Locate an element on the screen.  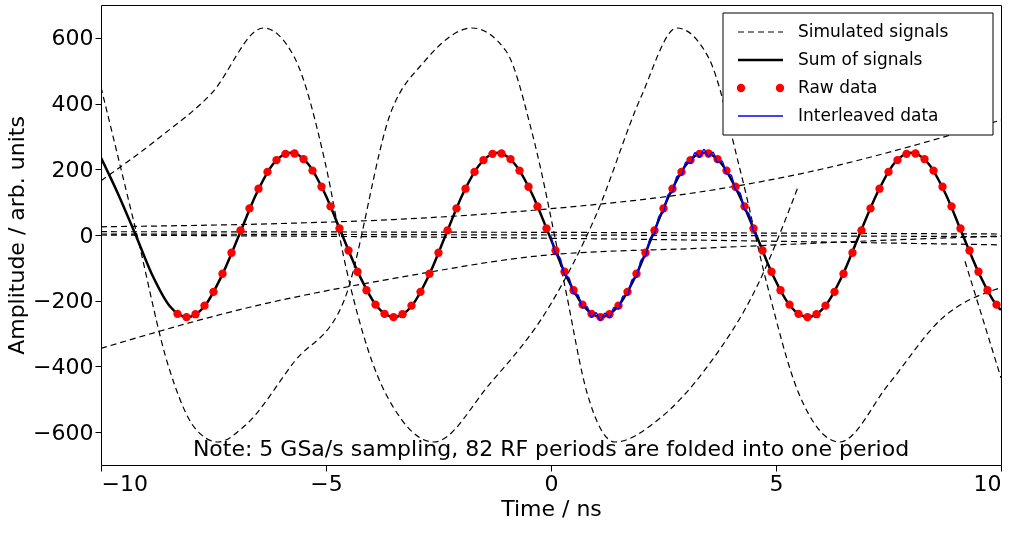
legend-label: Interleaved data is located at coordinates (868, 115).